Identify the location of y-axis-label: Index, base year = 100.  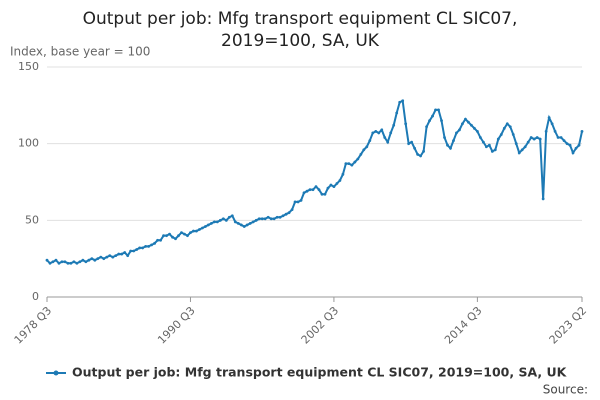
(80, 52).